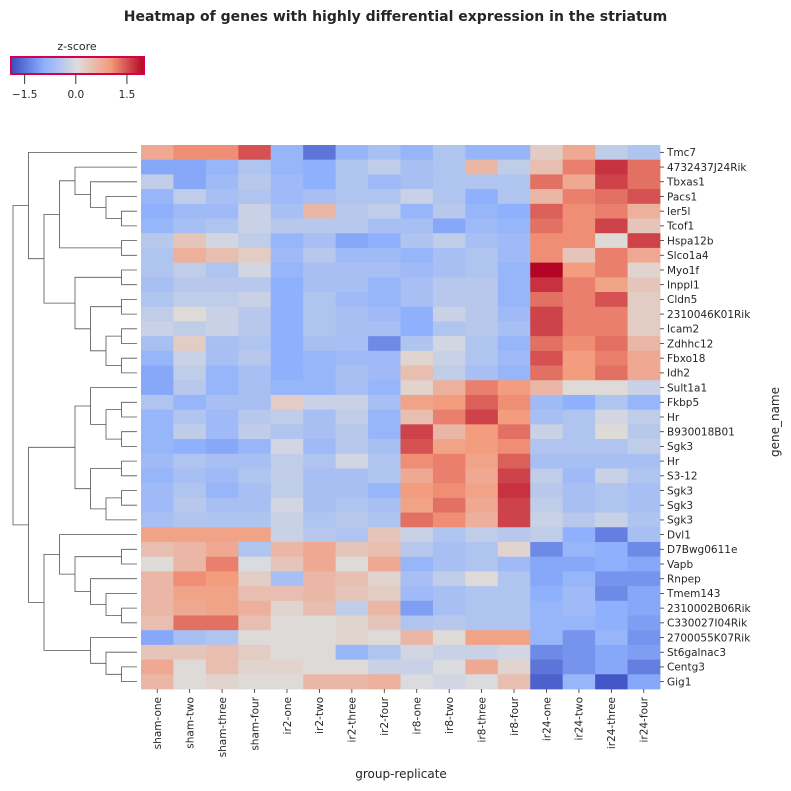 The width and height of the screenshot is (791, 791). I want to click on dendrogram-link, so click(129, 468).